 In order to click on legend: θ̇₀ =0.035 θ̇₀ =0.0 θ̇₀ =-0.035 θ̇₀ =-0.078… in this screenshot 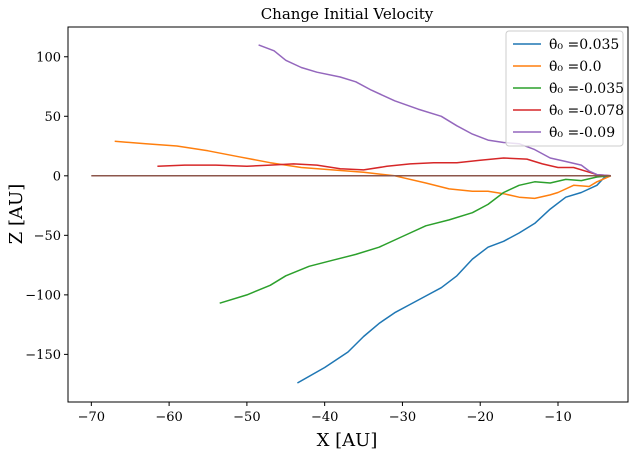, I will do `click(564, 88)`.